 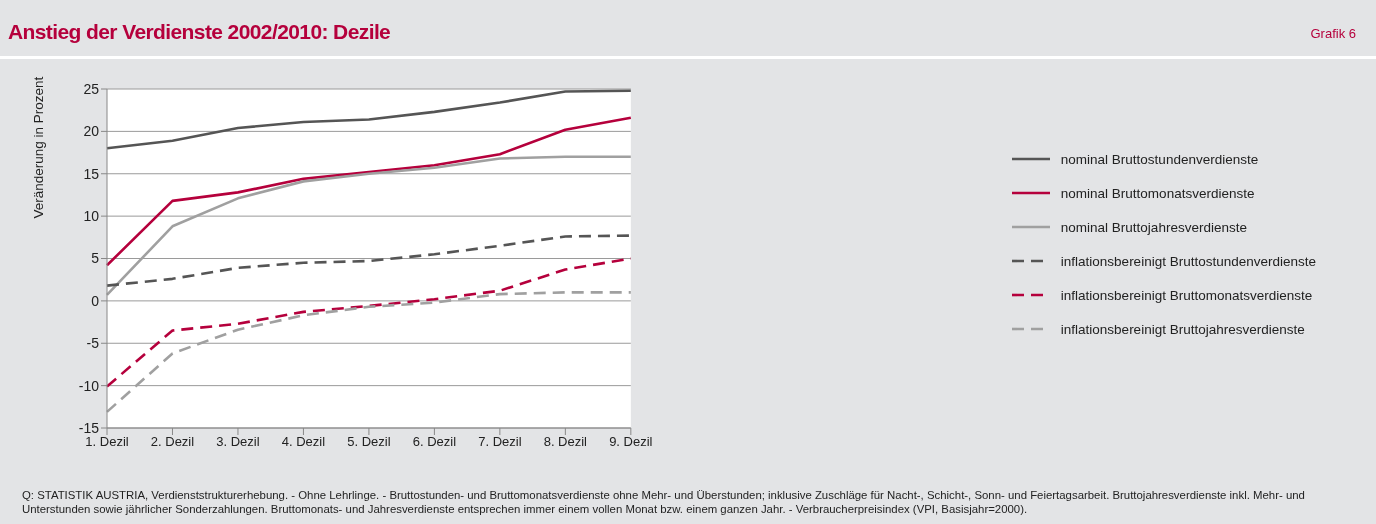 What do you see at coordinates (199, 32) in the screenshot?
I see `chart-title: Anstieg der Verdienste 2002/2010: Dezile` at bounding box center [199, 32].